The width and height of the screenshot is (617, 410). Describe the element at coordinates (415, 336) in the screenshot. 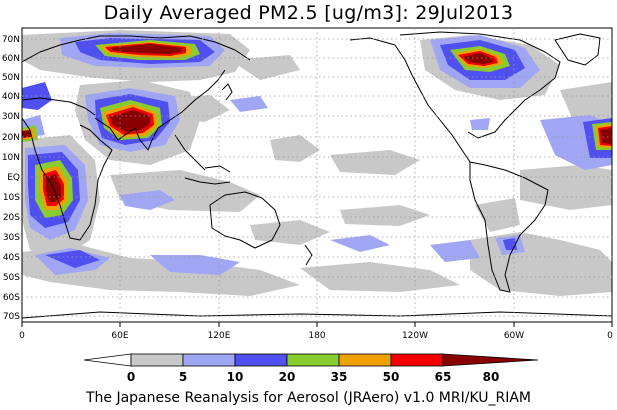

I see `lon-label-120w: 120W` at that location.